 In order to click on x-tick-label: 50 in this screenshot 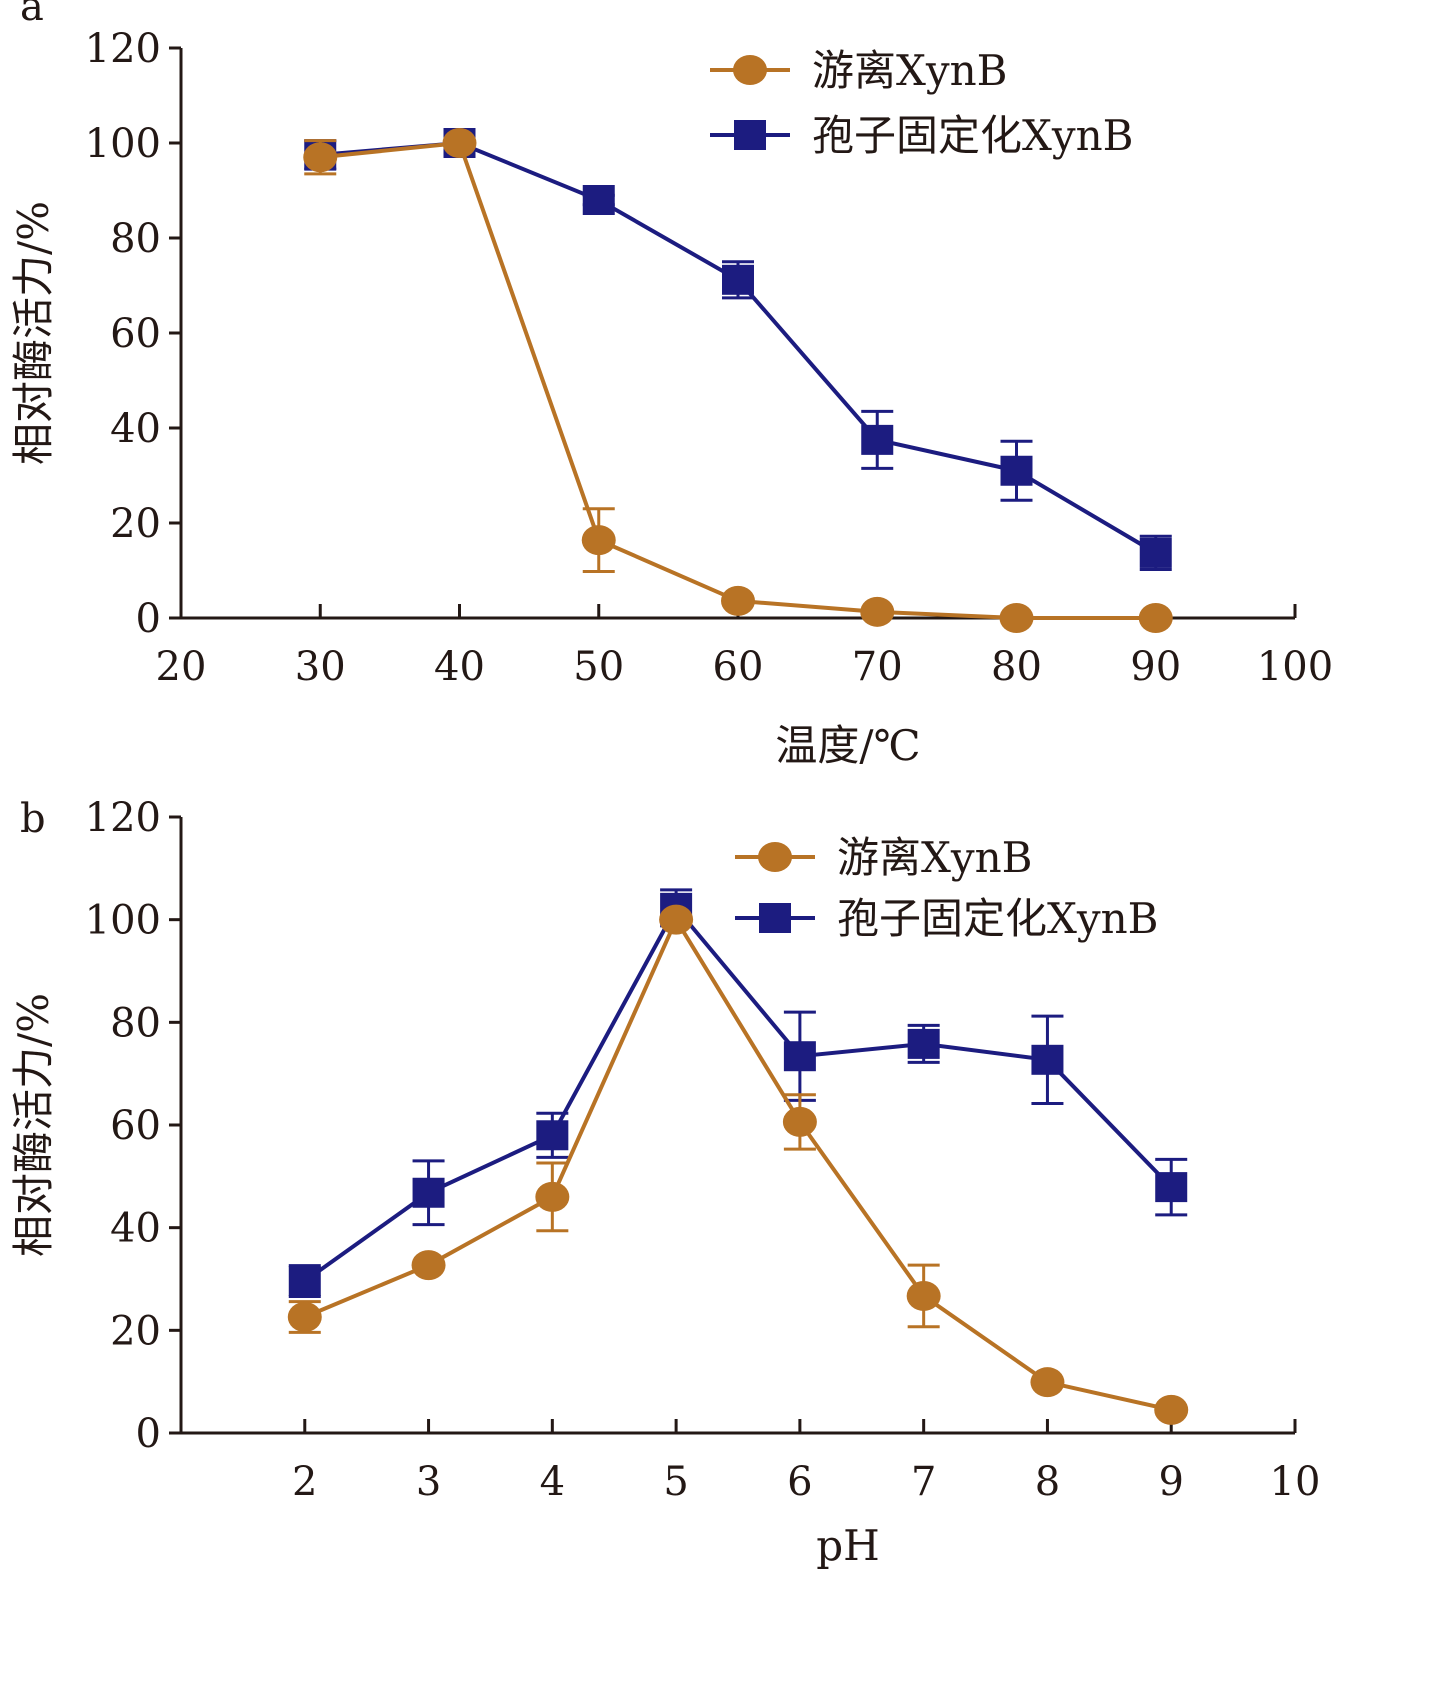, I will do `click(598, 667)`.